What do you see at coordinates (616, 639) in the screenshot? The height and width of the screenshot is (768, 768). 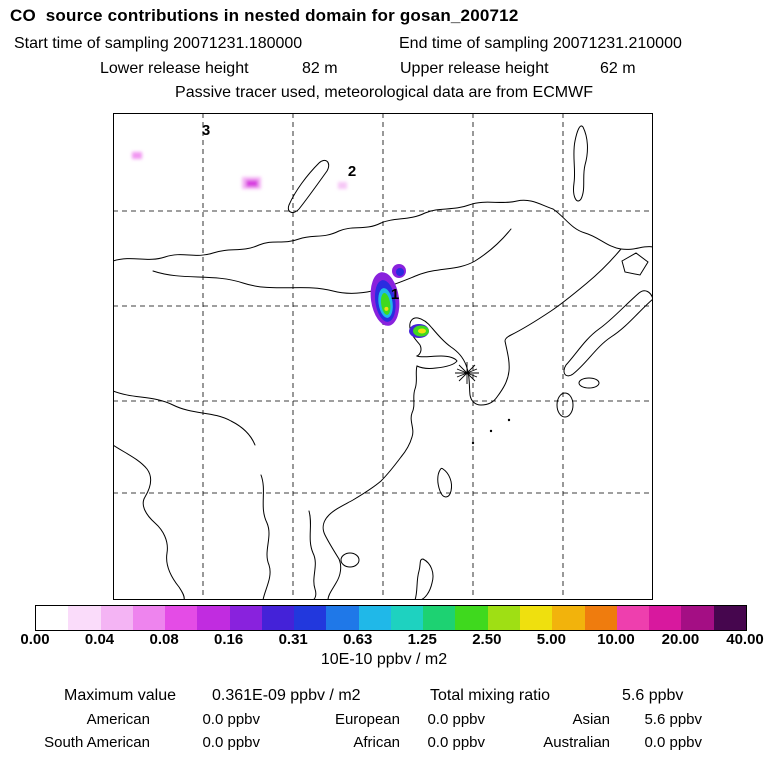 I see `colorbar-tick: 10.00` at bounding box center [616, 639].